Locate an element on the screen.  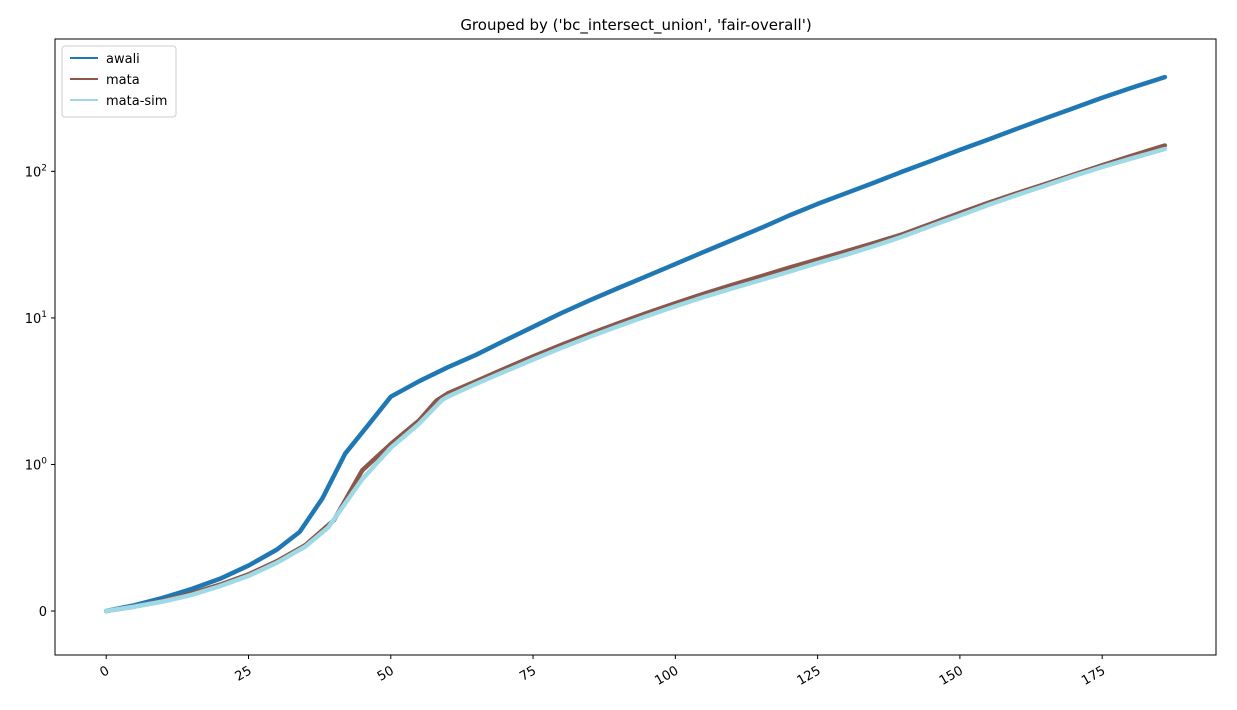
legend-label-mata-sim: mata-sim is located at coordinates (136, 101).